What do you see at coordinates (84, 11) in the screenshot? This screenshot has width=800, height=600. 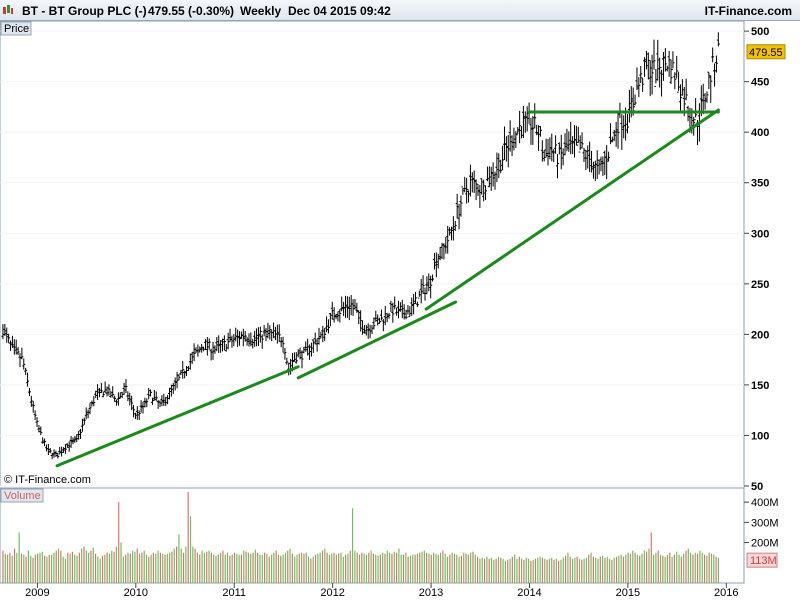 I see `instrument-name: BT - BT Group PLC (-)` at bounding box center [84, 11].